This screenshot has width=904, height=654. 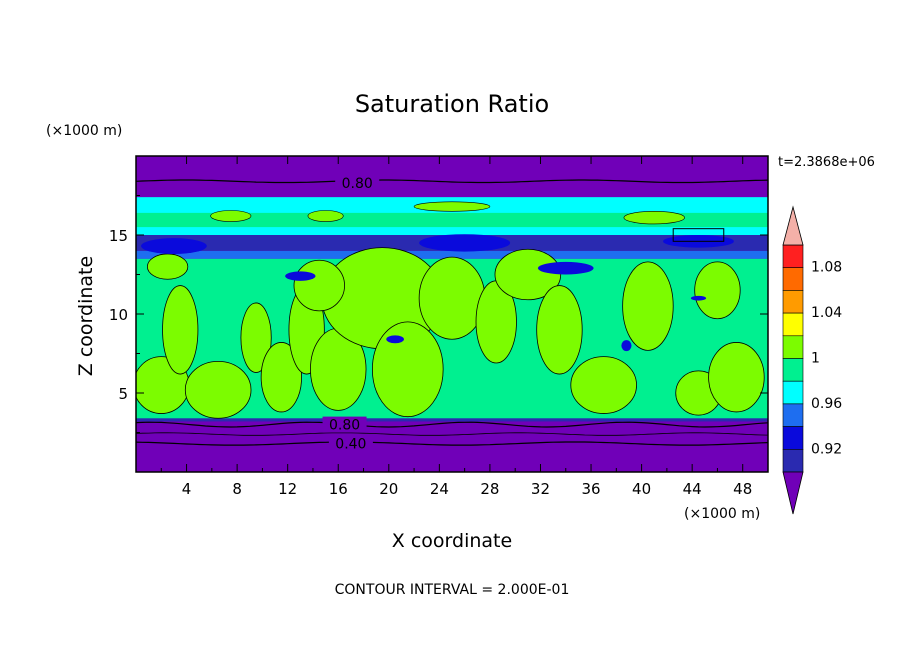 What do you see at coordinates (742, 489) in the screenshot?
I see `x-tick-label: 48` at bounding box center [742, 489].